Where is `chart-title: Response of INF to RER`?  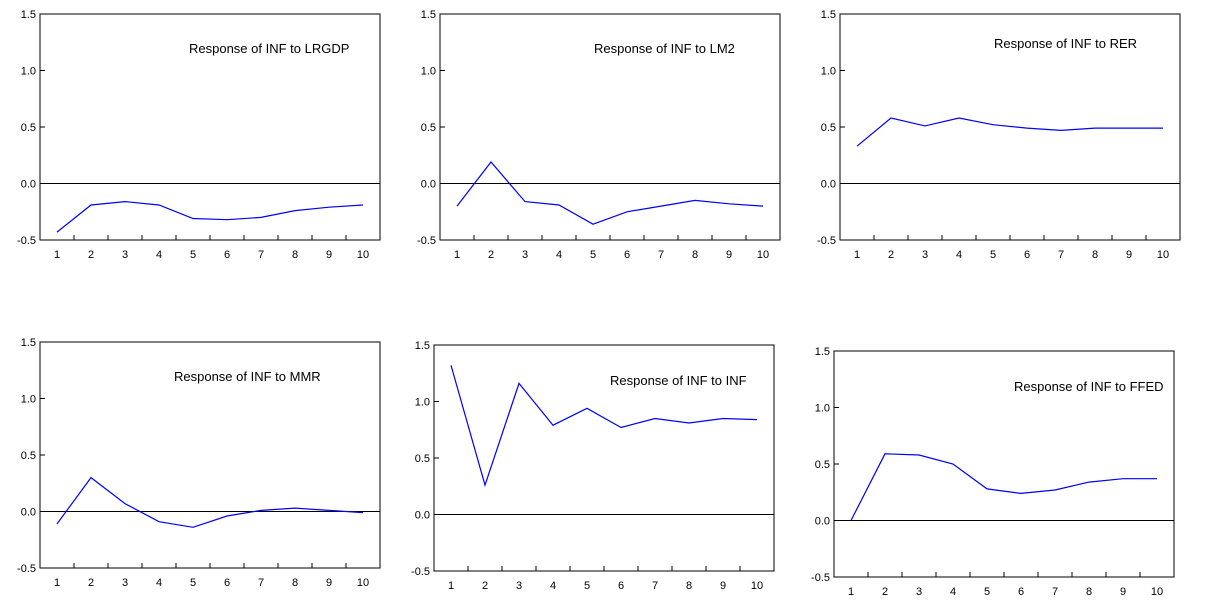 chart-title: Response of INF to RER is located at coordinates (1065, 43).